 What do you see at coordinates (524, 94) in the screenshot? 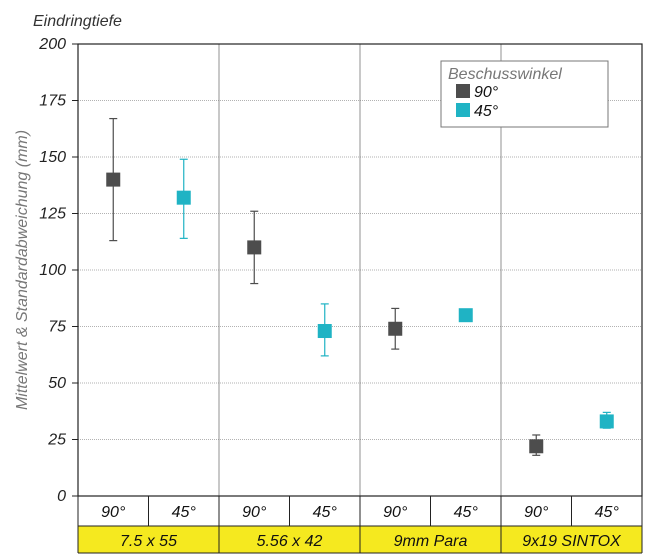
I see `legend: Beschusswinkel 90° 45°` at bounding box center [524, 94].